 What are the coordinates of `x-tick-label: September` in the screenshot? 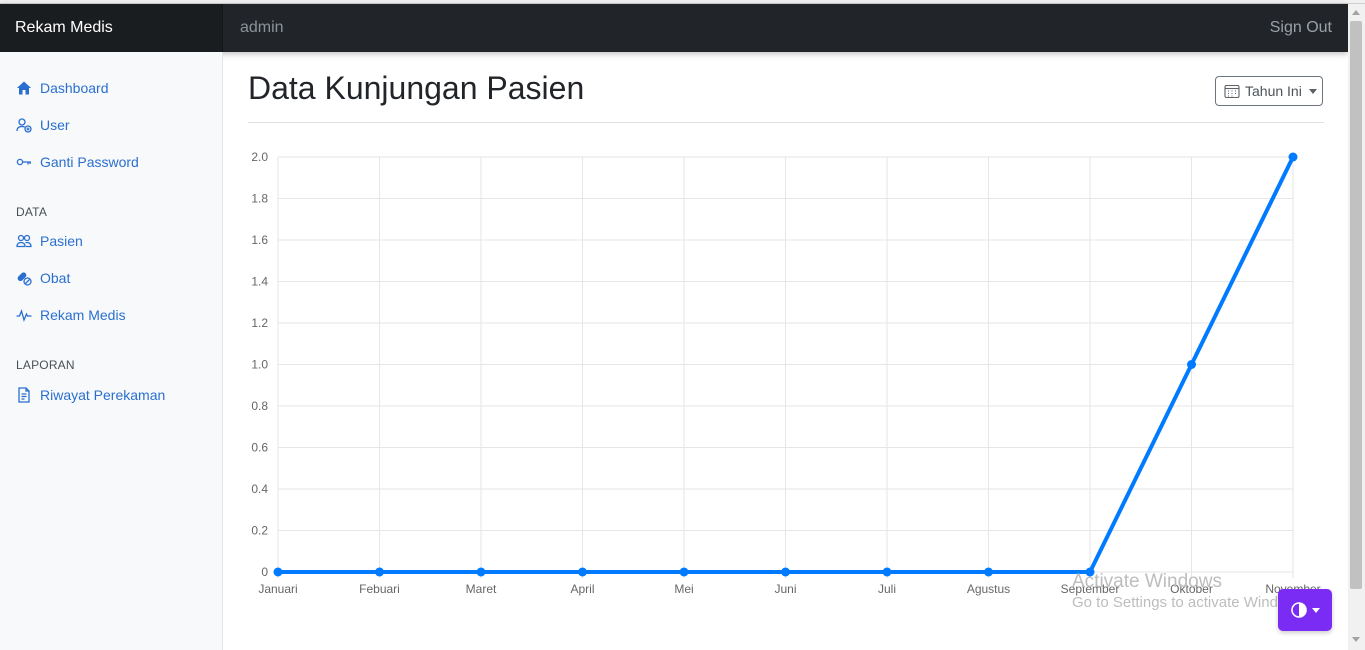 It's located at (1090, 589).